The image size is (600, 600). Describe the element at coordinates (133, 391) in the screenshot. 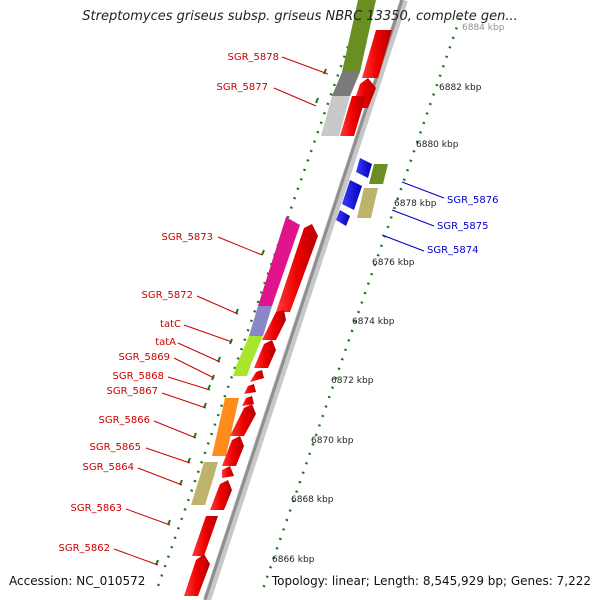

I see `gene-label: SGR_5867` at that location.